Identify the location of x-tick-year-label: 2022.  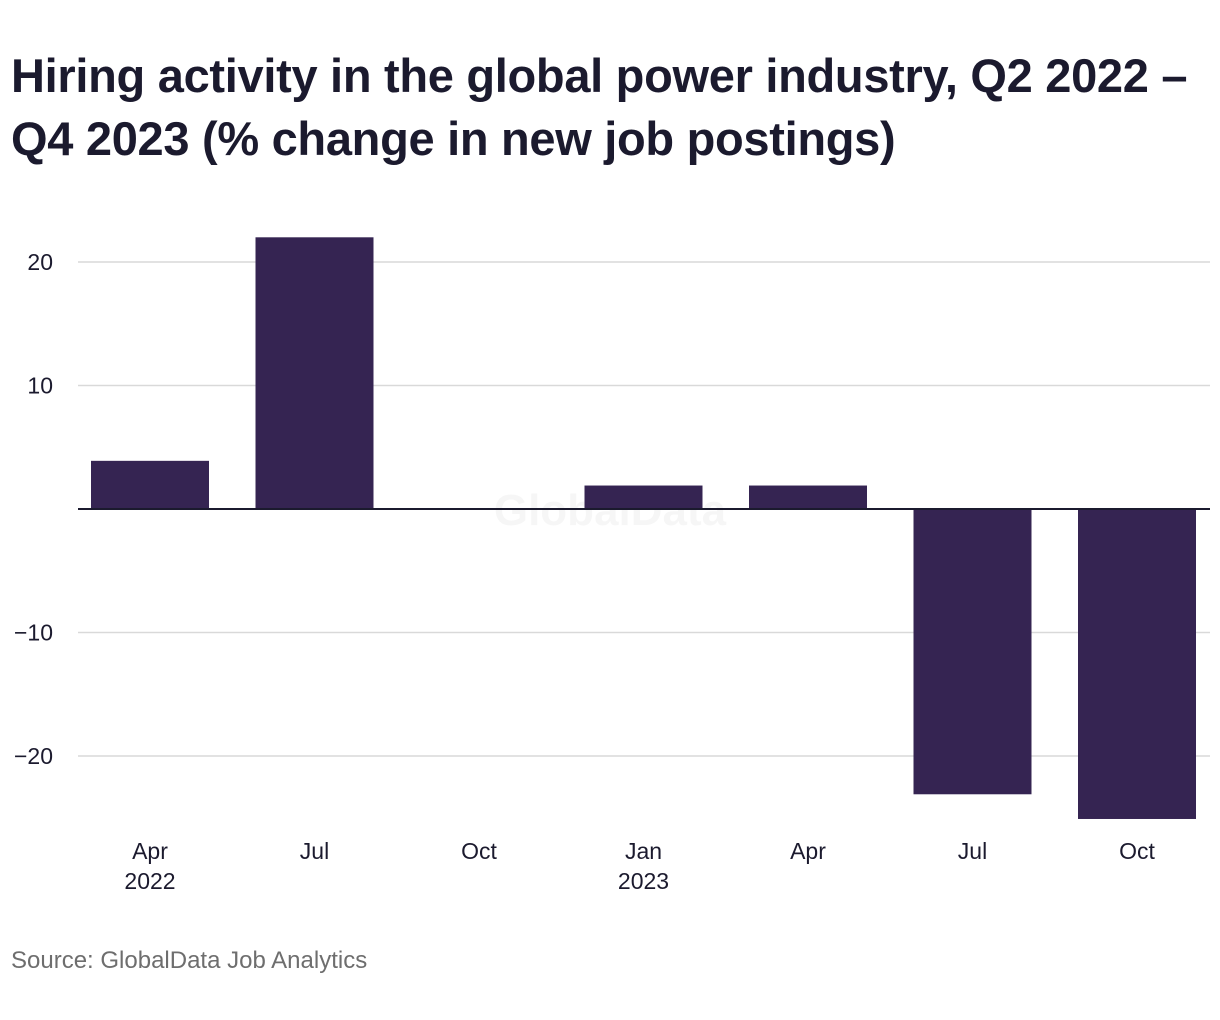
(149, 881).